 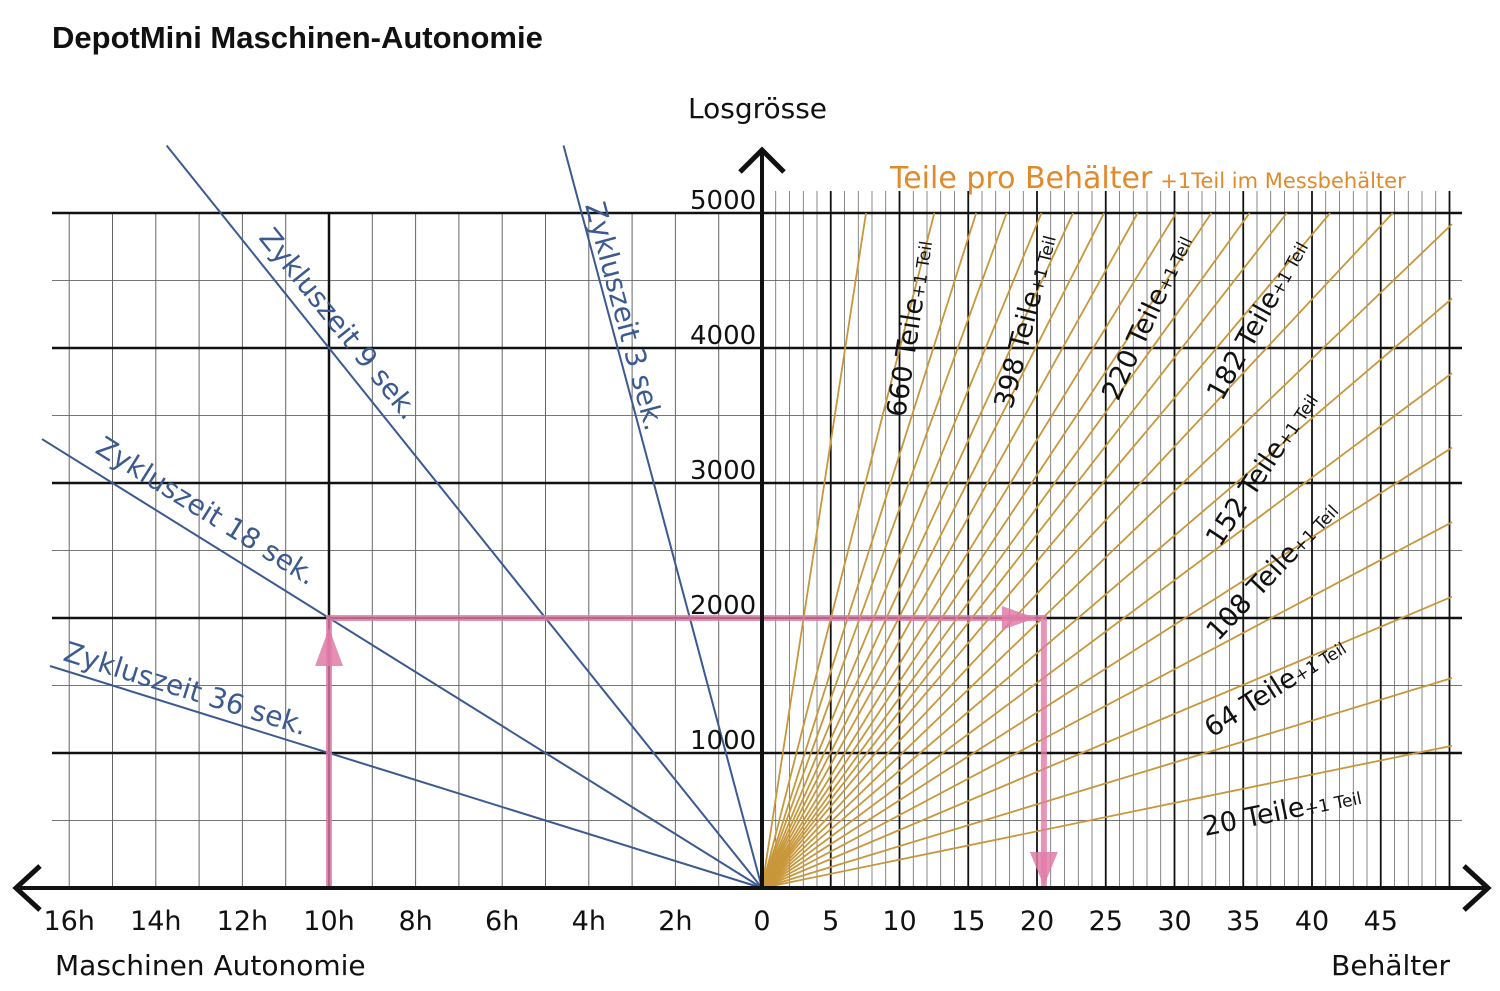 I want to click on left-axis-label: Maschinen Autonomie, so click(x=210, y=965).